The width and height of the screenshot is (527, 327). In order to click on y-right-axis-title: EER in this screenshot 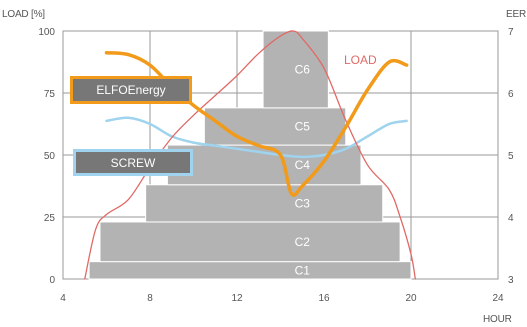, I will do `click(516, 14)`.